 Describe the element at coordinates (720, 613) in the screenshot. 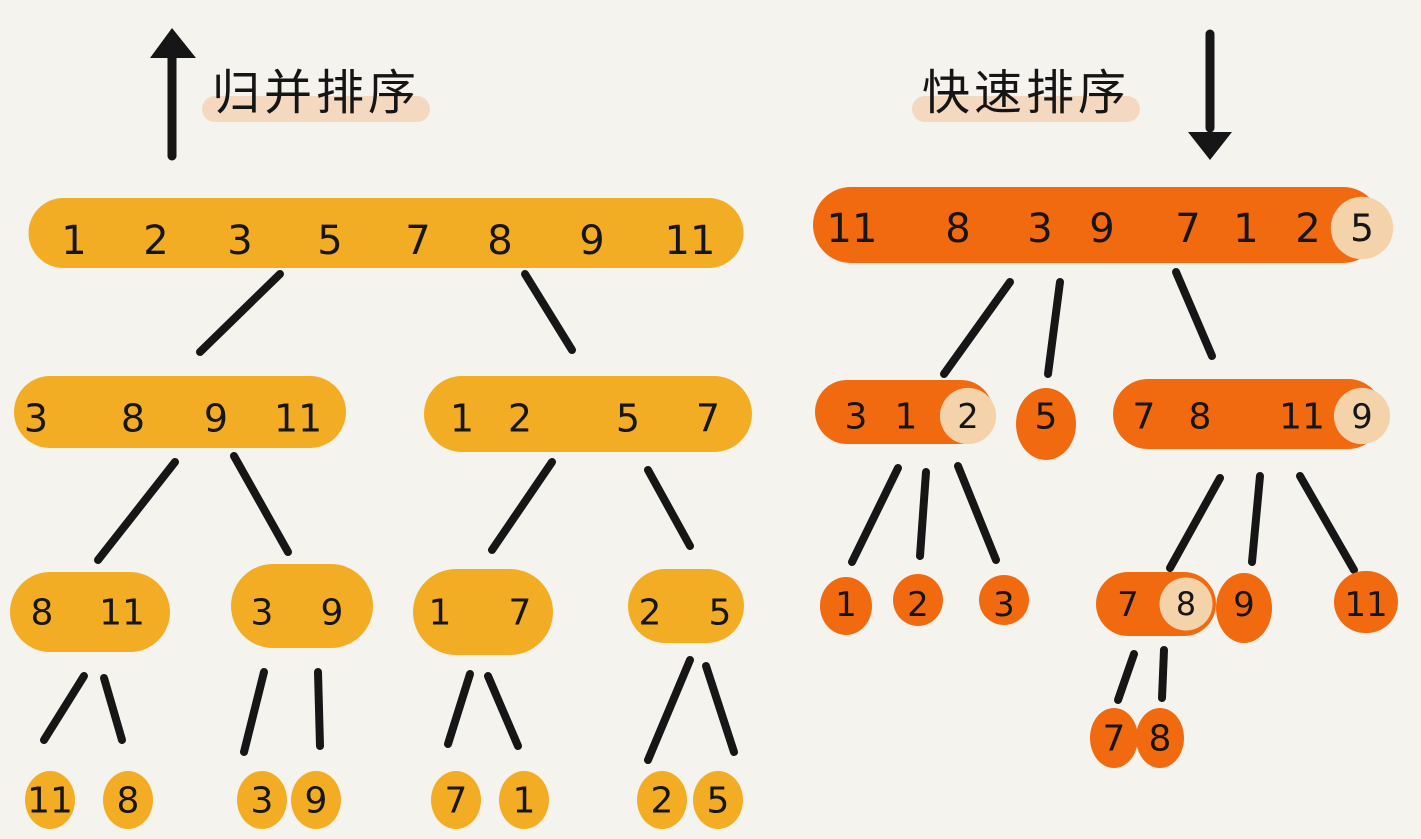

I see `merge-level2-value: 5` at that location.